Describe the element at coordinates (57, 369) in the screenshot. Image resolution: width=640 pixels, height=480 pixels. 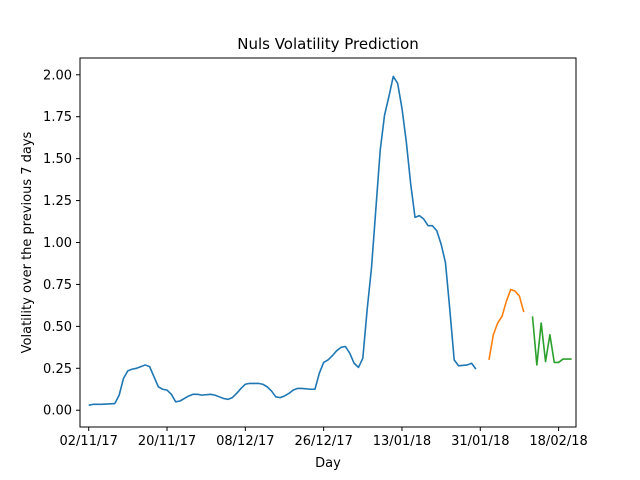
I see `y-tick-label: 0.25` at that location.